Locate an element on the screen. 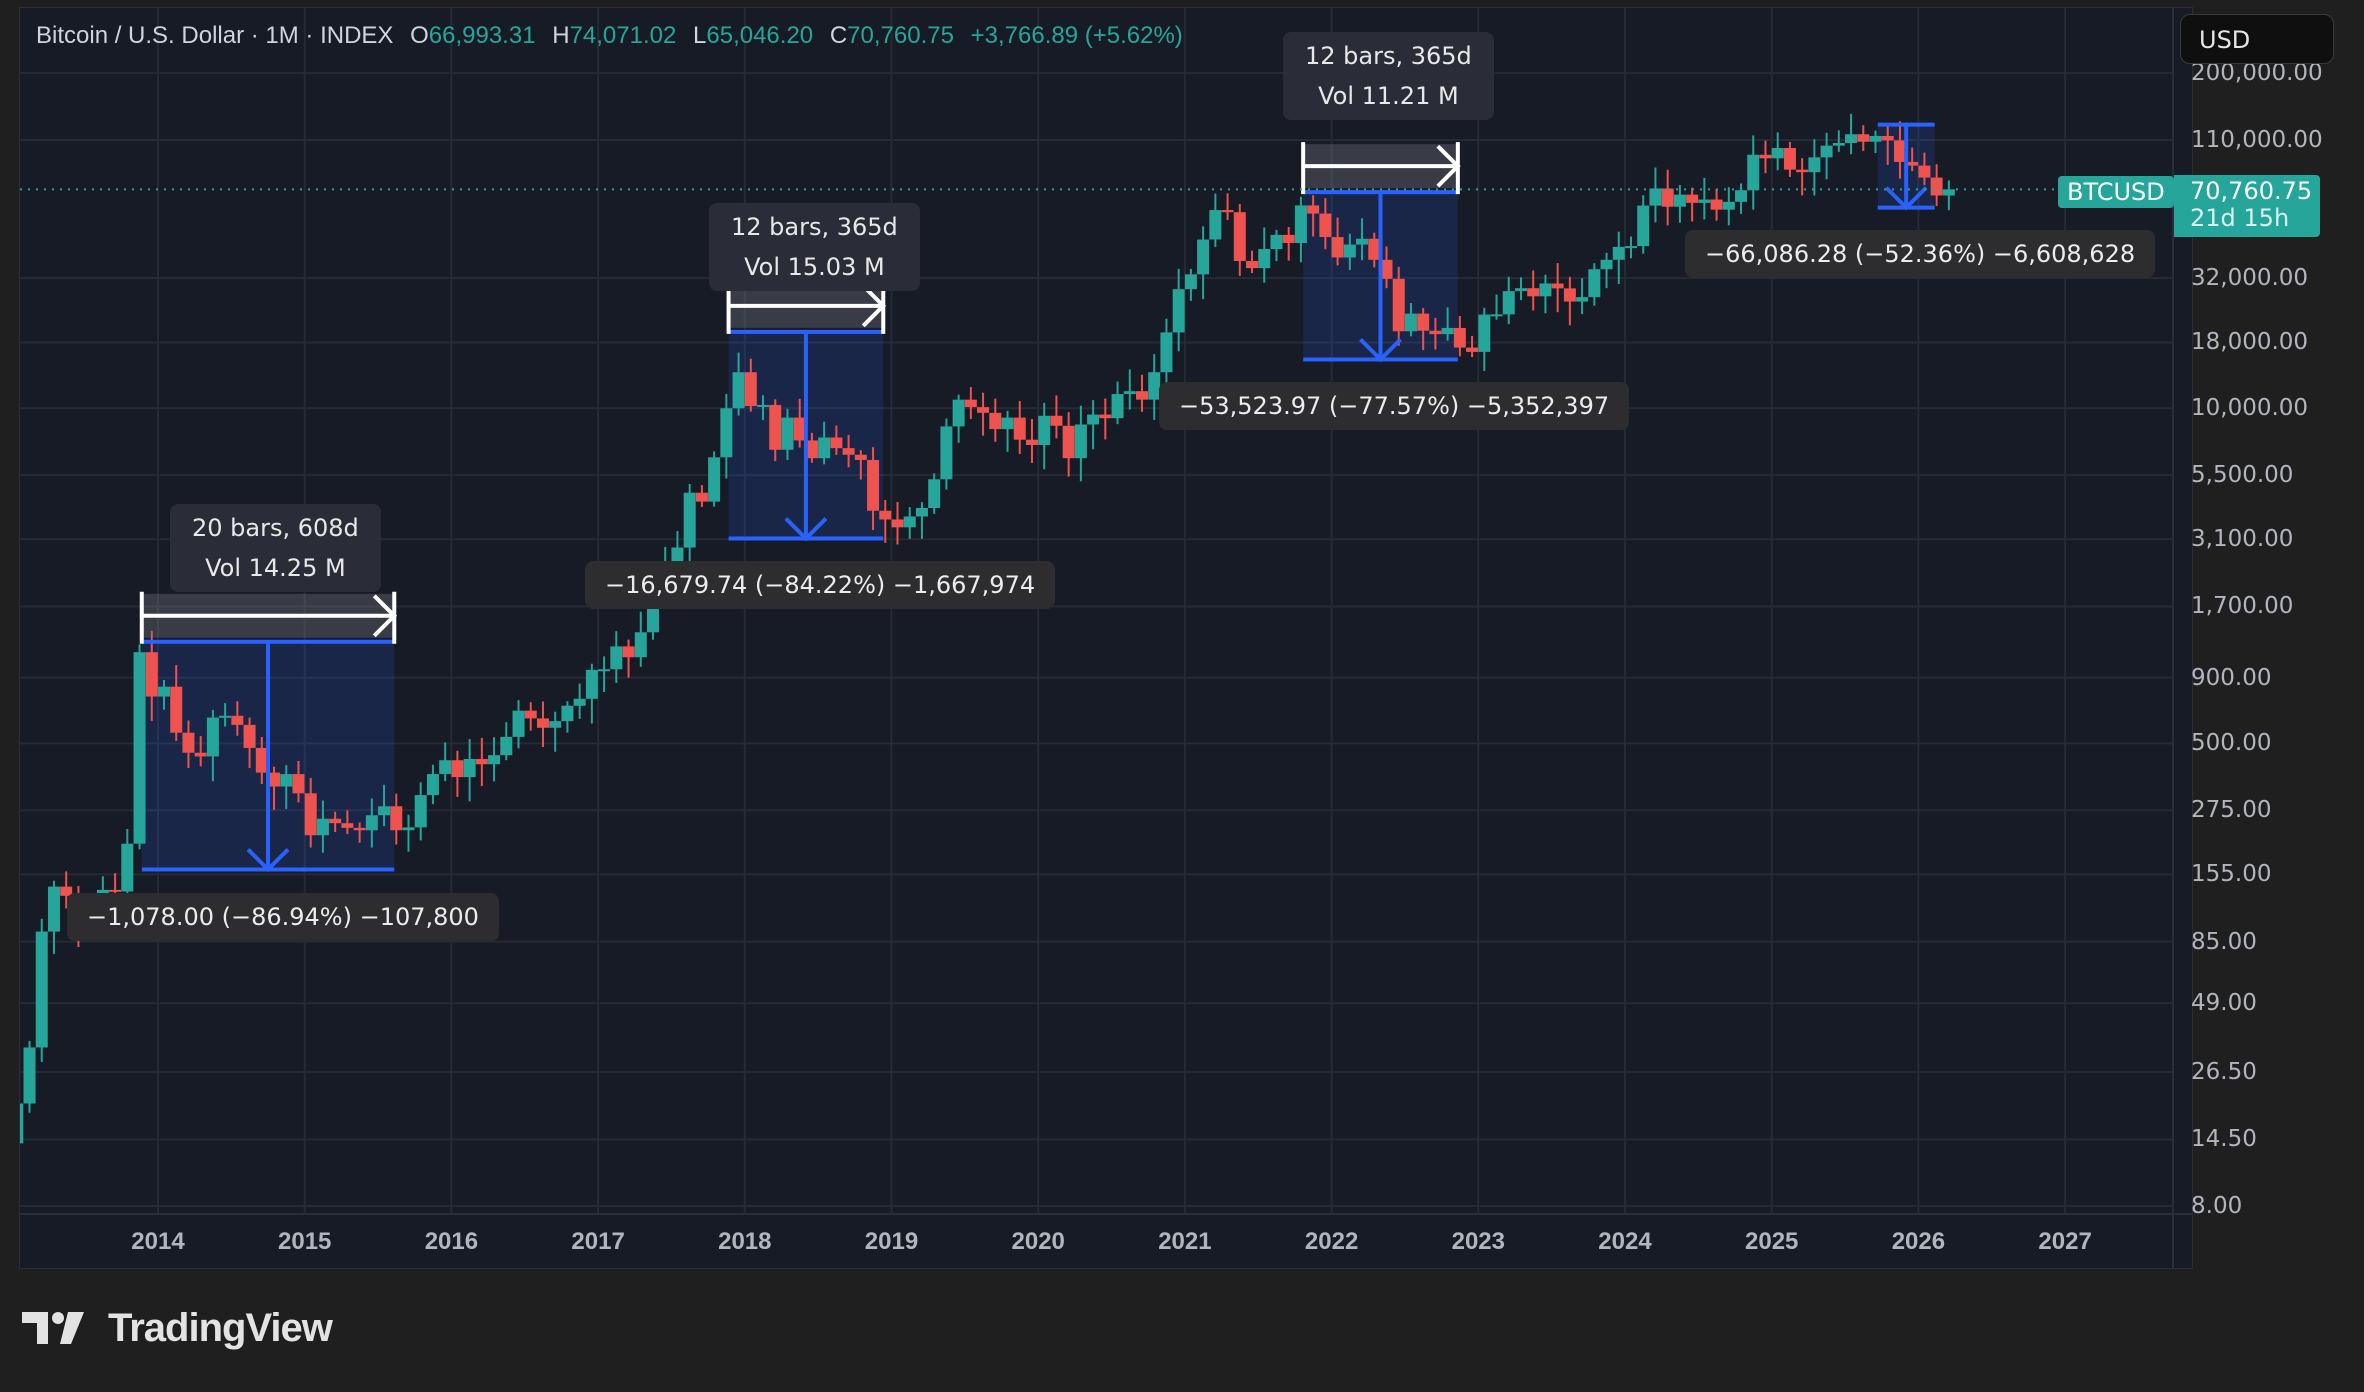  low-label: L is located at coordinates (700, 35).